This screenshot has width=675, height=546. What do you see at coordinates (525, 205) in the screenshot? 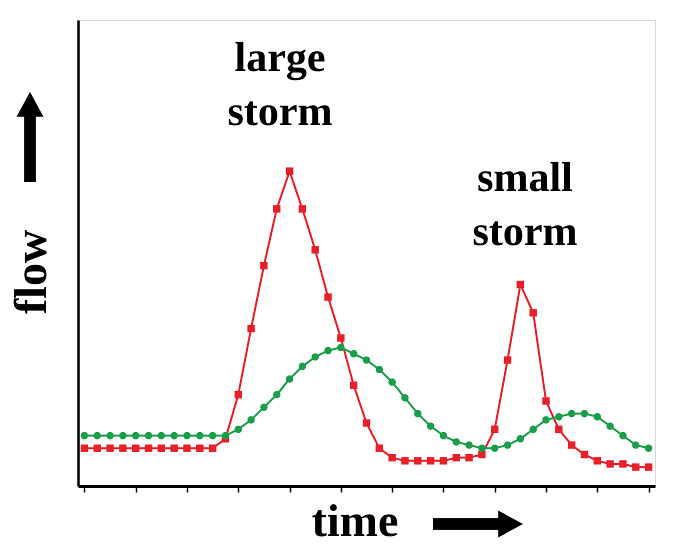
I see `annotation: small storm` at bounding box center [525, 205].